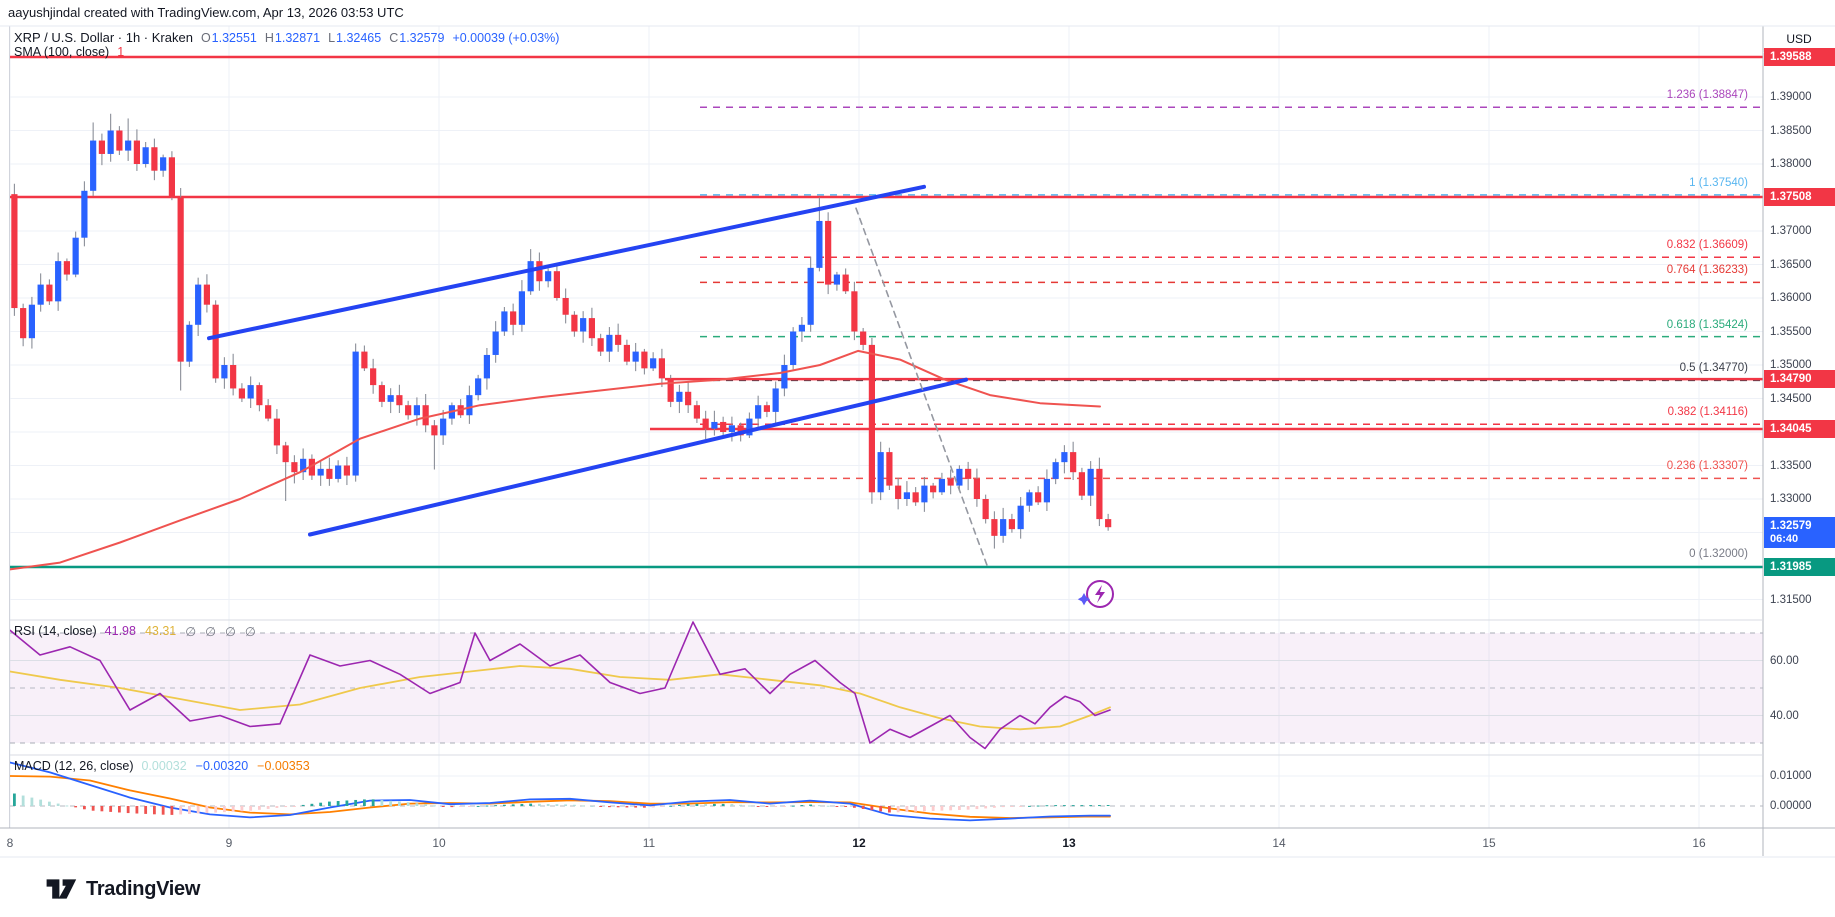 The width and height of the screenshot is (1835, 917). I want to click on macd-pane, so click(886, 791).